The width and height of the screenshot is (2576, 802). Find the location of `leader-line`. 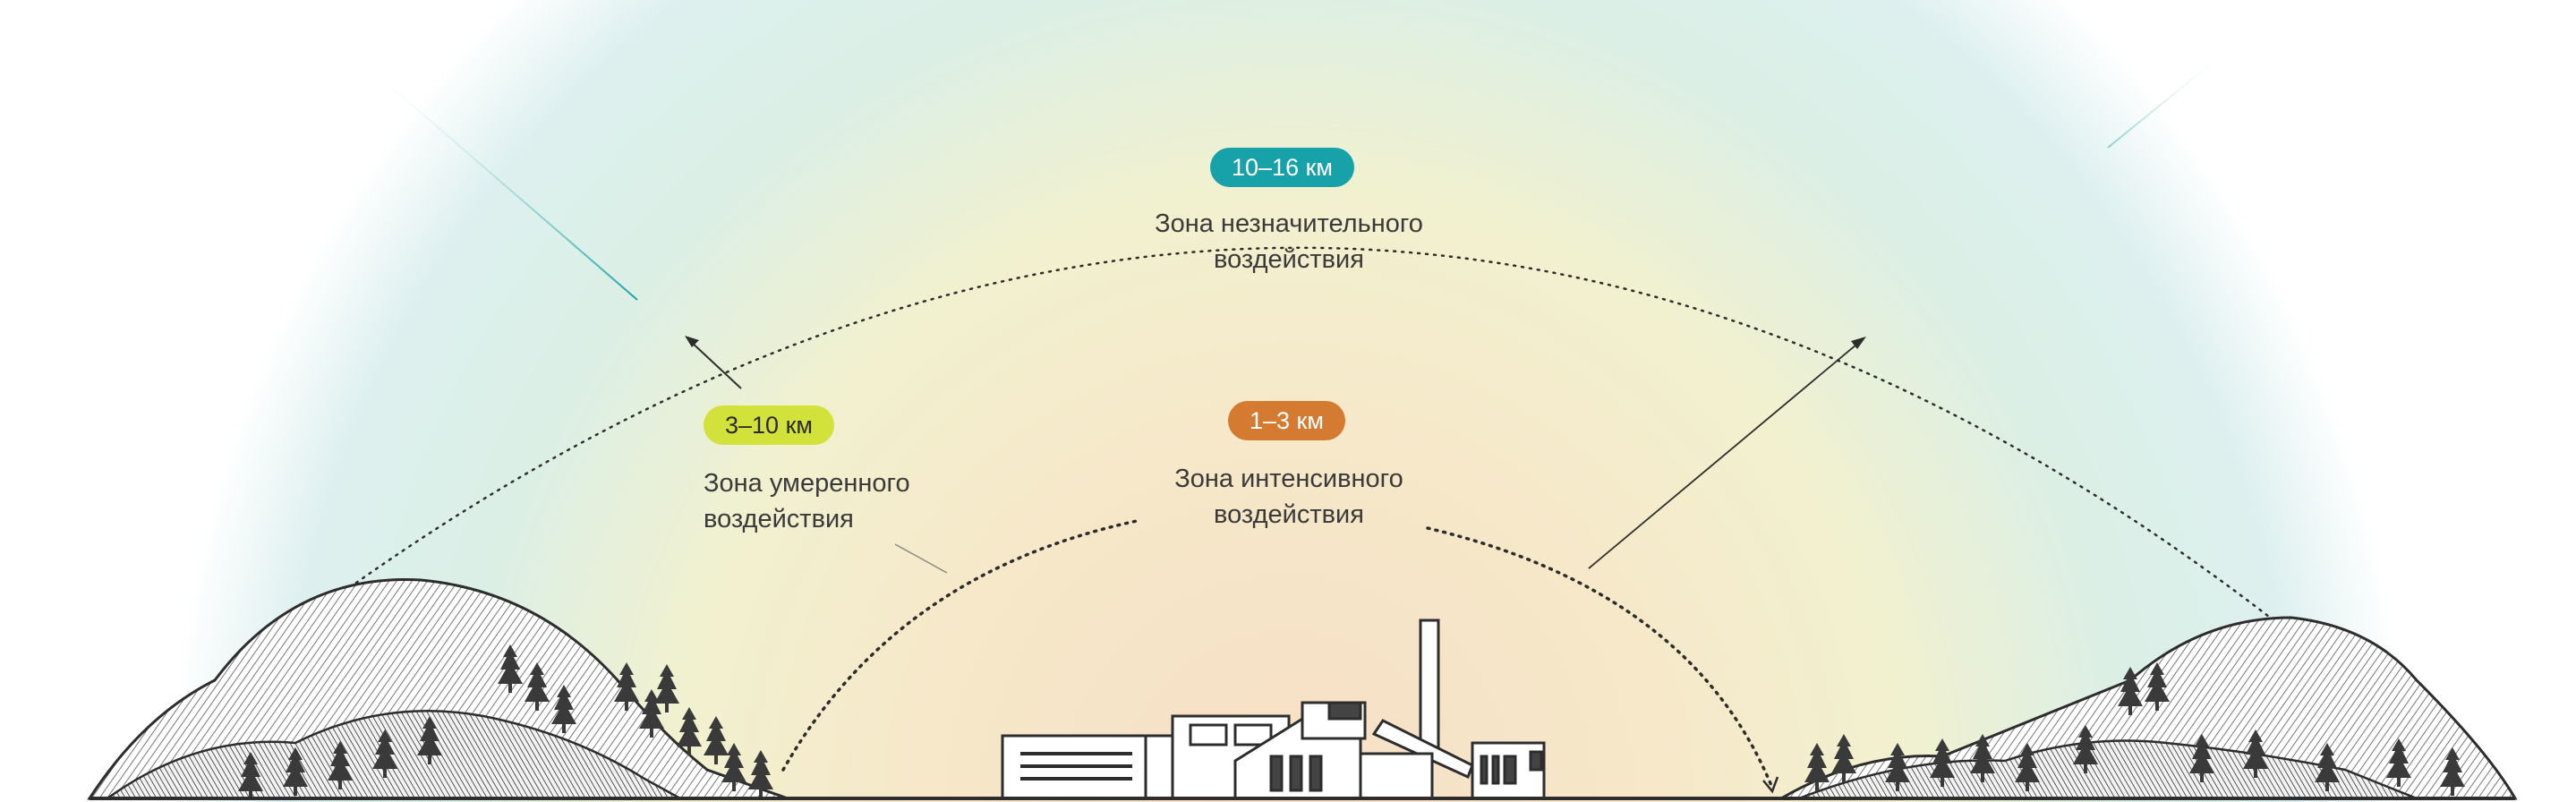

leader-line is located at coordinates (921, 558).